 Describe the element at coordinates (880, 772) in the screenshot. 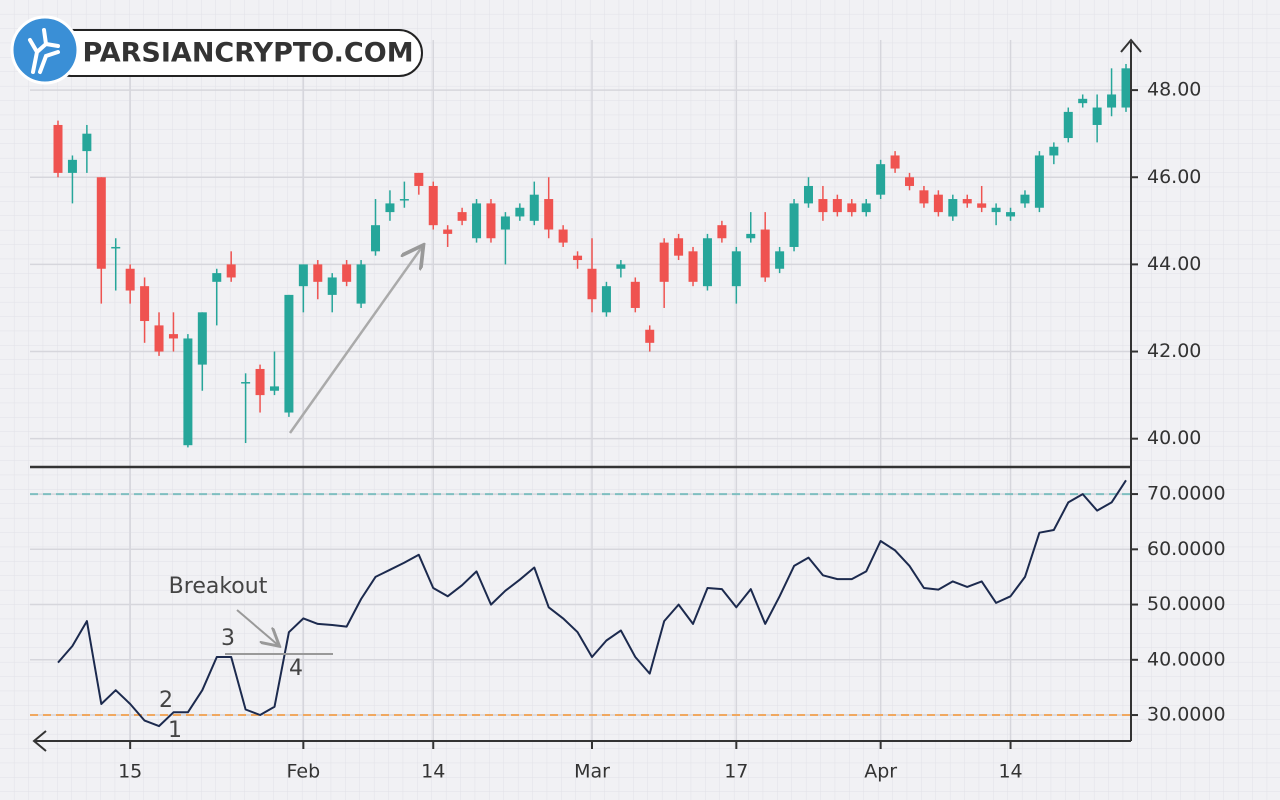

I see `x-tick-label: Apr` at that location.